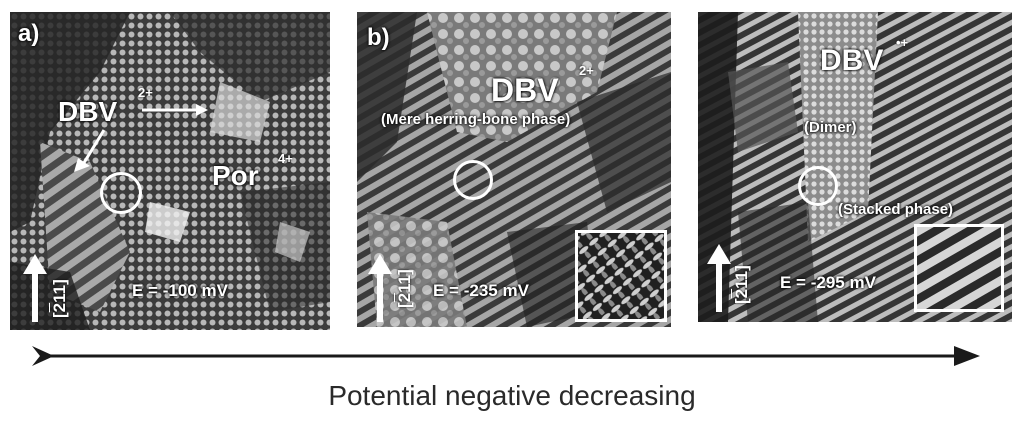 Image resolution: width=1024 pixels, height=429 pixels. Describe the element at coordinates (29, 33) in the screenshot. I see `panel-letter: a)` at that location.